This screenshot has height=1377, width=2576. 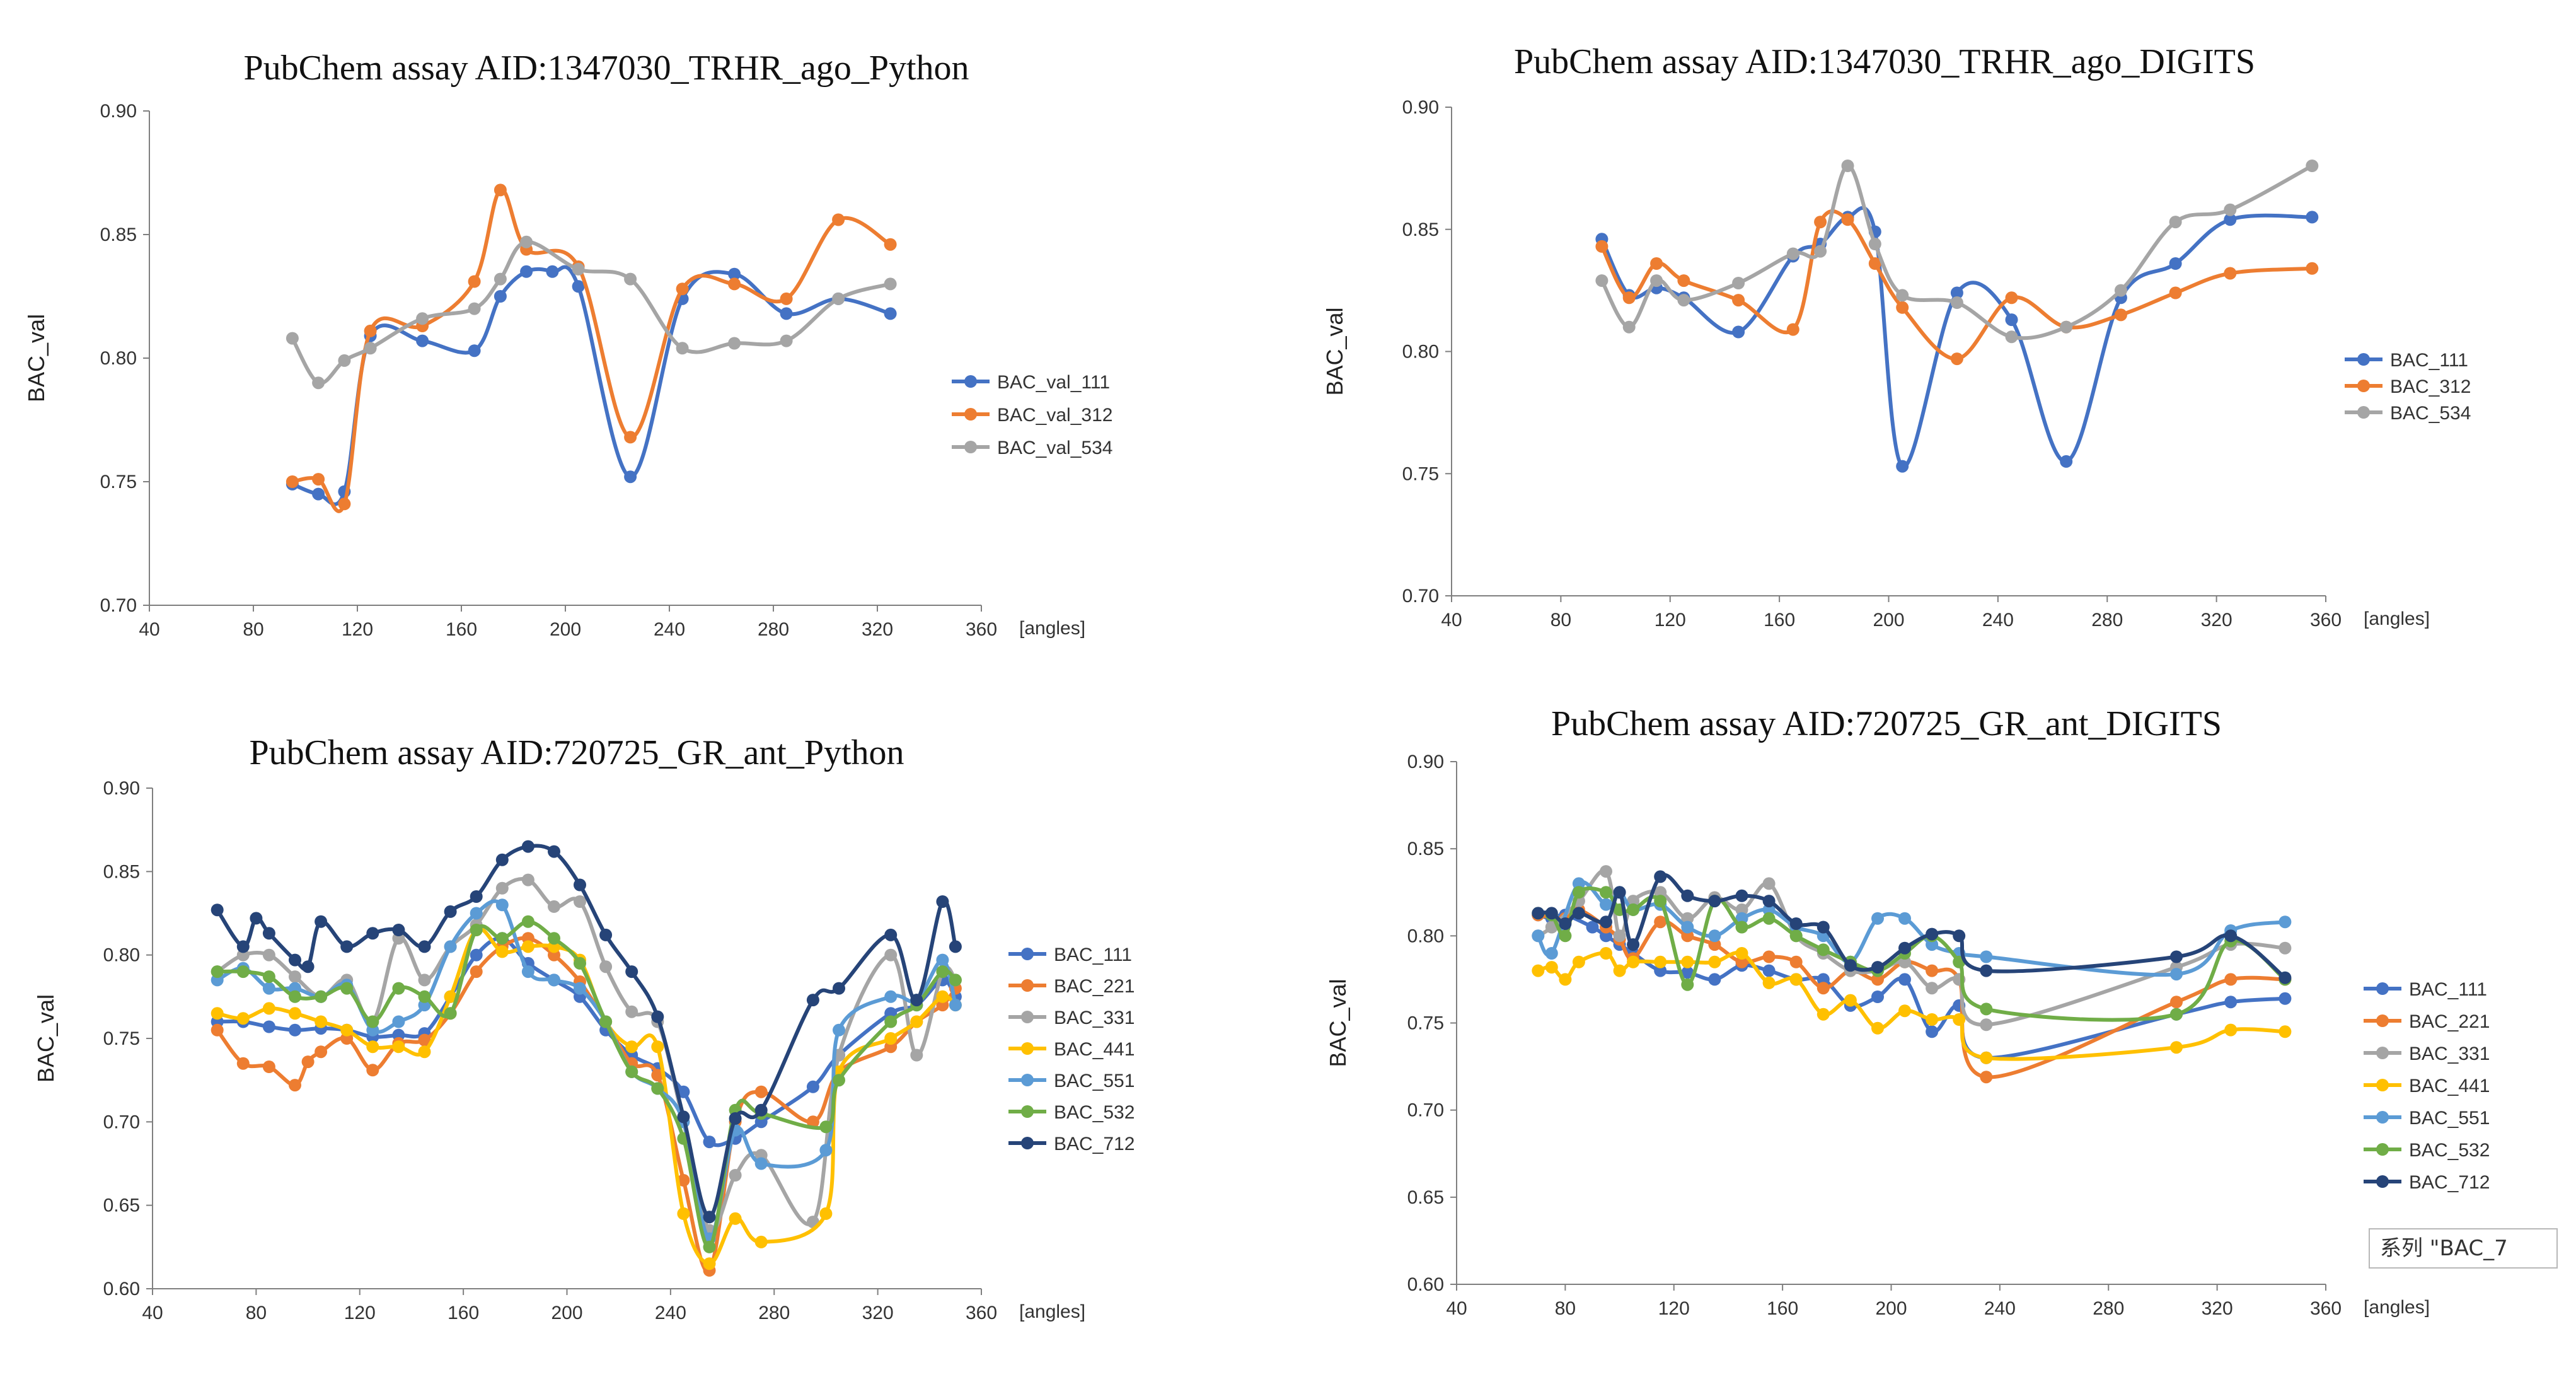 I want to click on x-tick-label: 360, so click(x=981, y=1313).